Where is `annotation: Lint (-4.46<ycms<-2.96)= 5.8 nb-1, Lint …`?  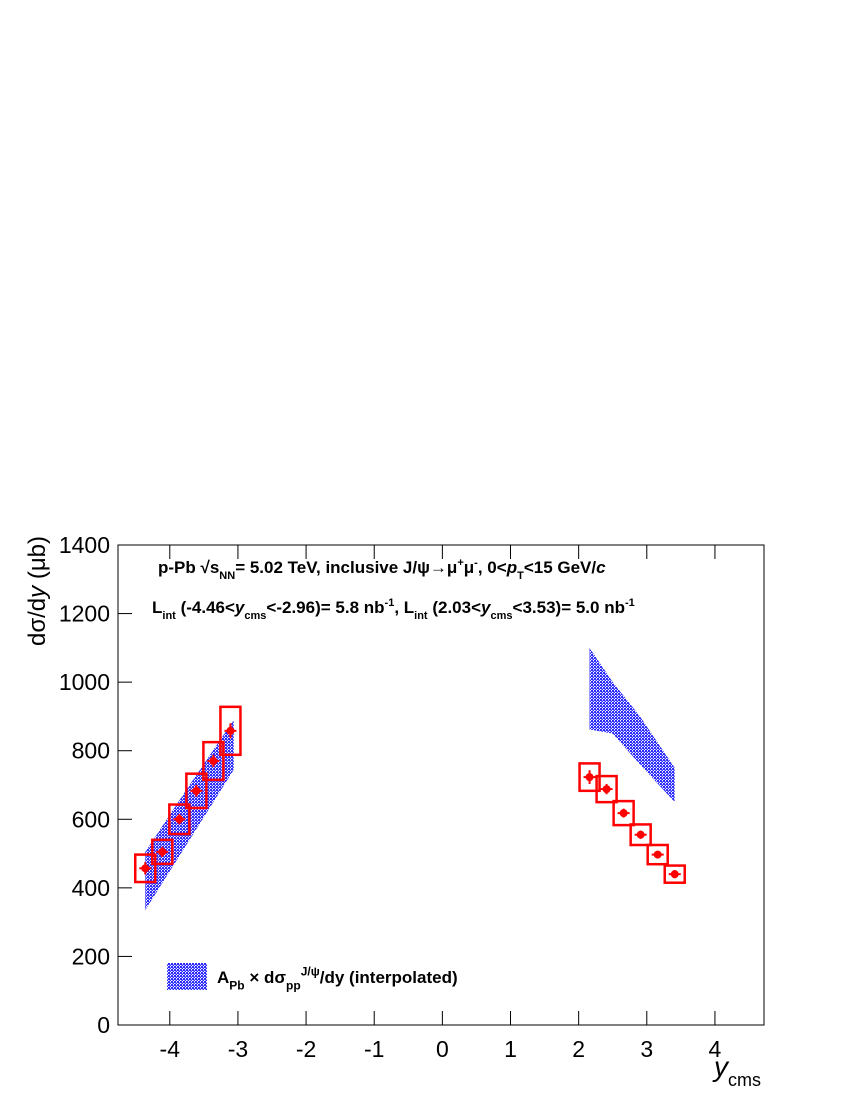 annotation: Lint (-4.46<ycms<-2.96)= 5.8 nb-1, Lint … is located at coordinates (393, 609).